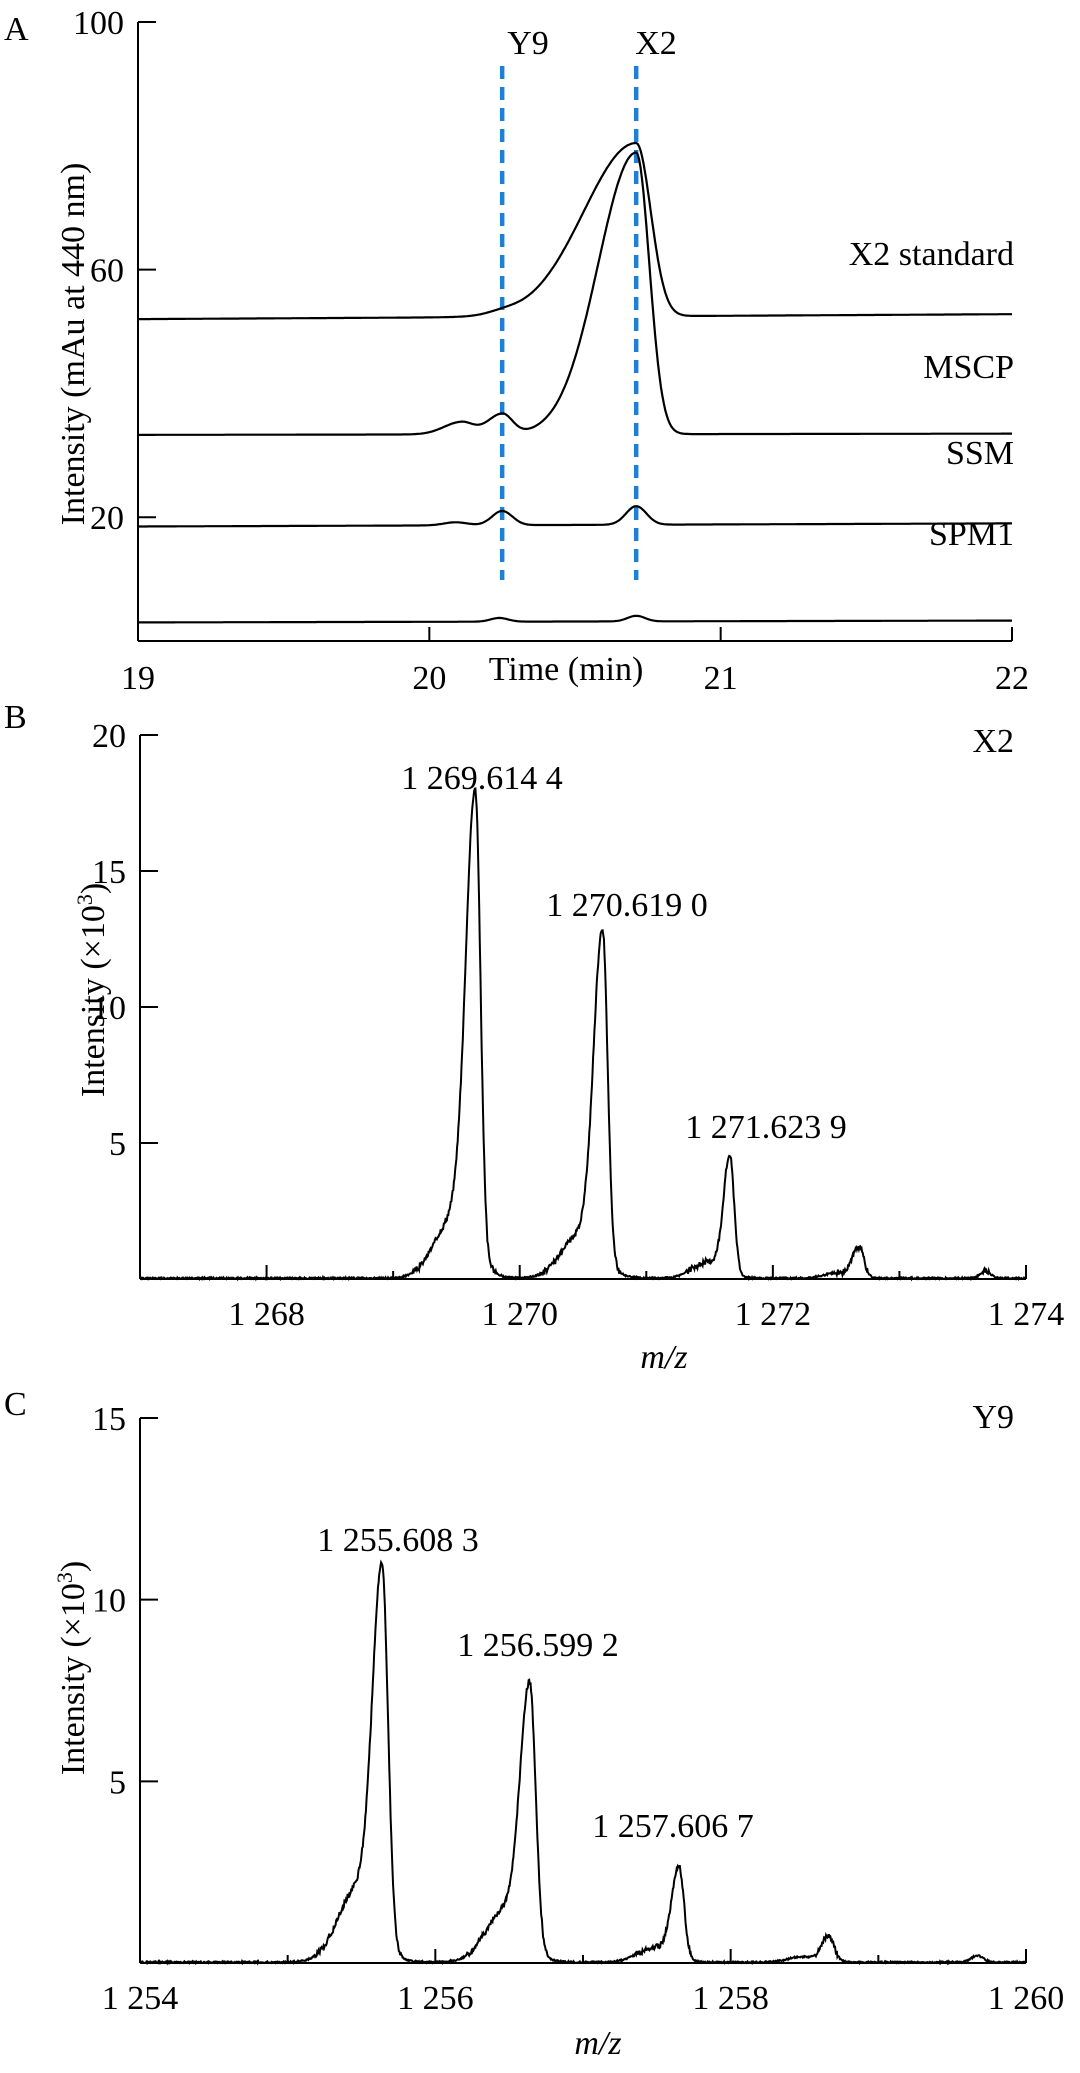 Image resolution: width=1080 pixels, height=2073 pixels. What do you see at coordinates (575, 619) in the screenshot?
I see `trace-spm1` at bounding box center [575, 619].